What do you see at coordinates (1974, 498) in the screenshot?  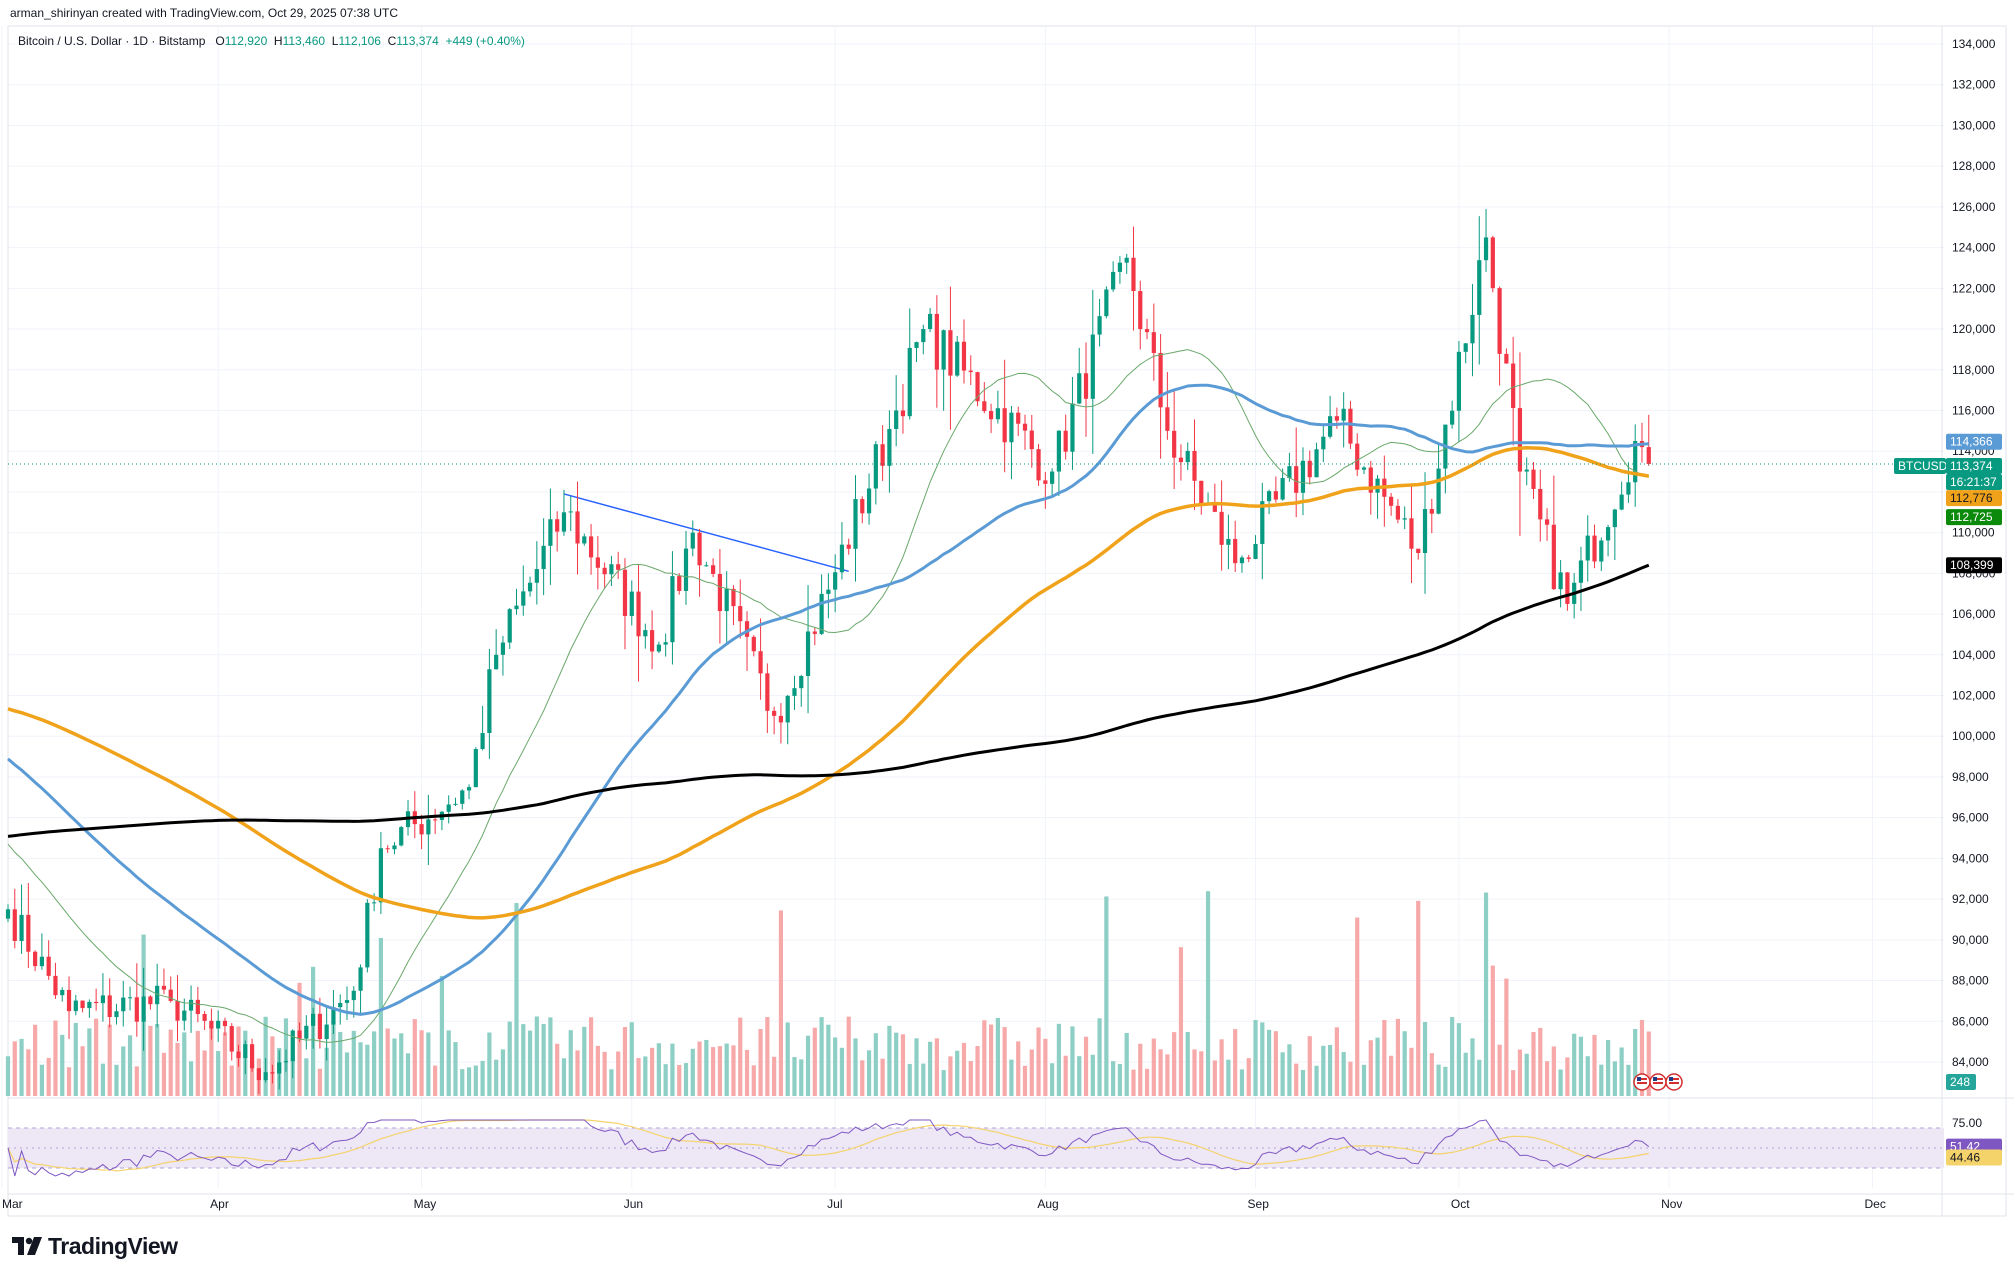 I see `sma100-price-tag-bg` at bounding box center [1974, 498].